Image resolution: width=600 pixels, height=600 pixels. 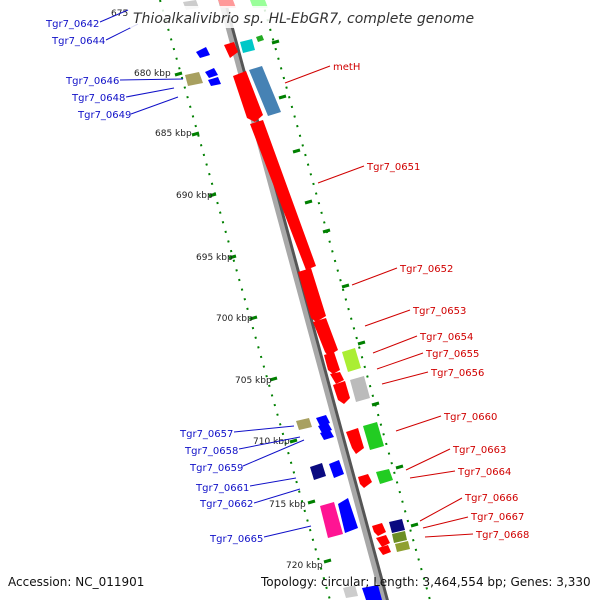 I want to click on gene-label: Tgr7_0663, so click(x=479, y=450).